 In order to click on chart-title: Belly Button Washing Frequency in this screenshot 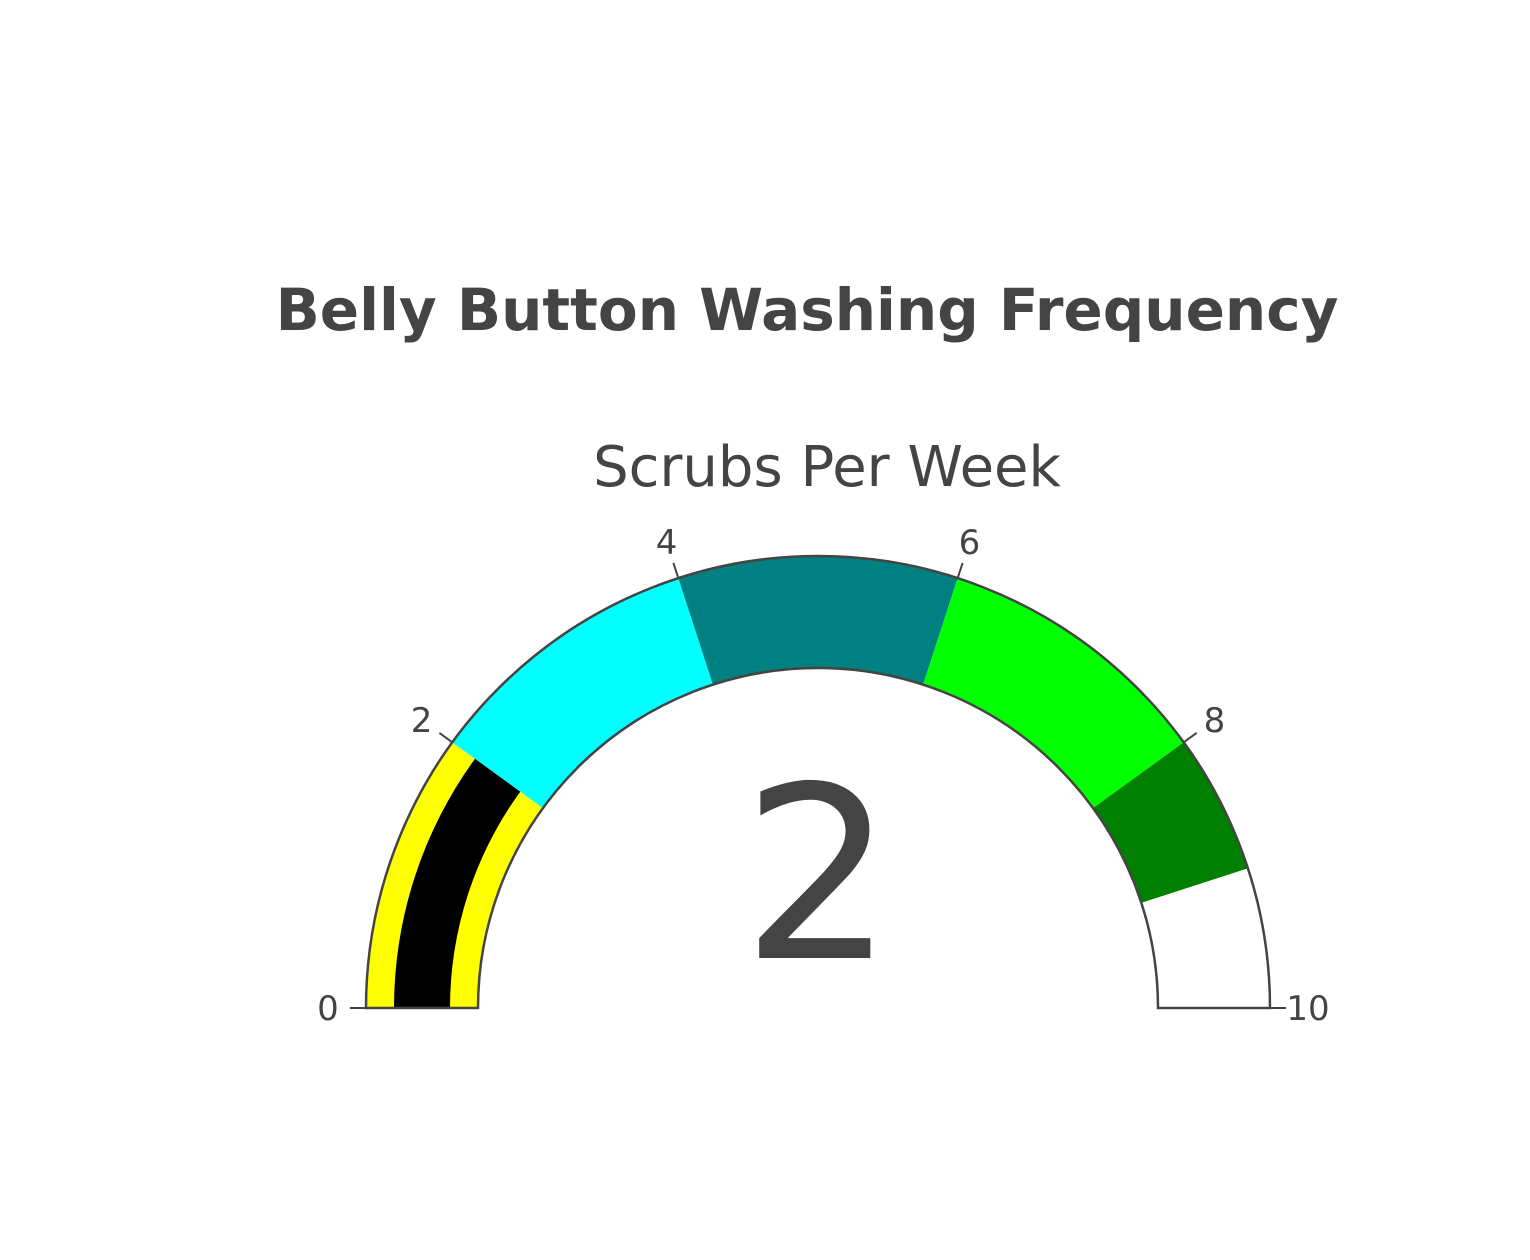, I will do `click(807, 310)`.